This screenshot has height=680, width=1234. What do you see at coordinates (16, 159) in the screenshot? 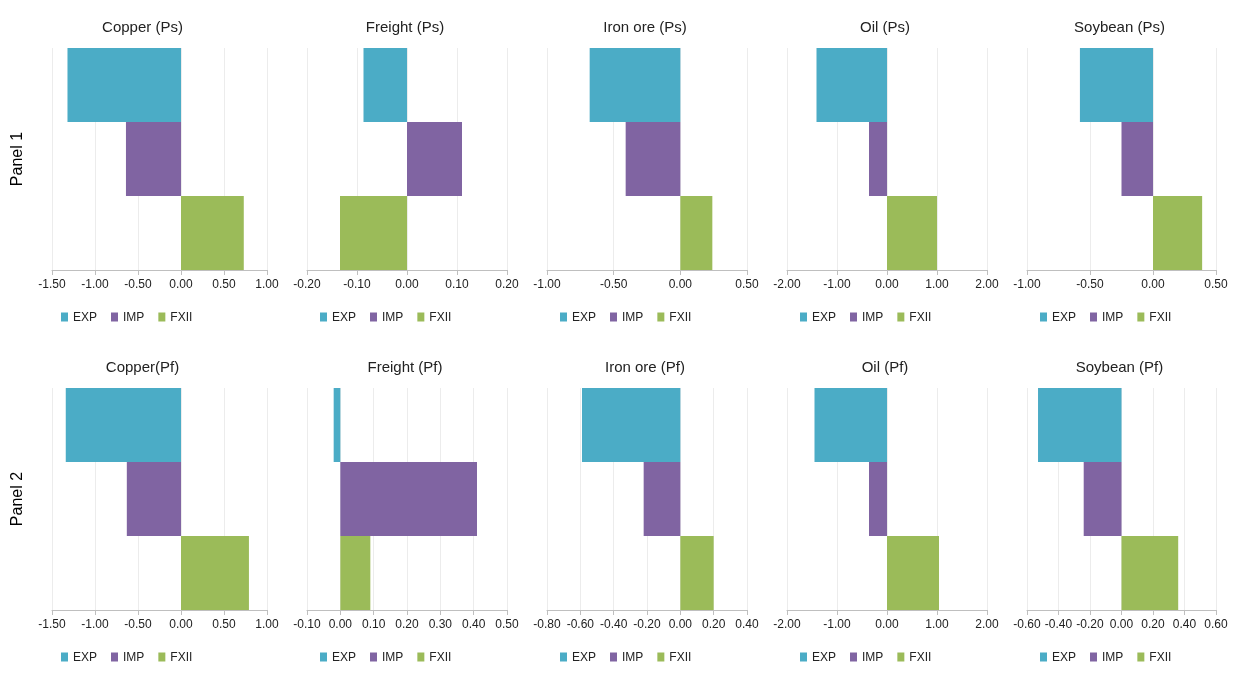
I see `y-axis-title: Panel 1` at bounding box center [16, 159].